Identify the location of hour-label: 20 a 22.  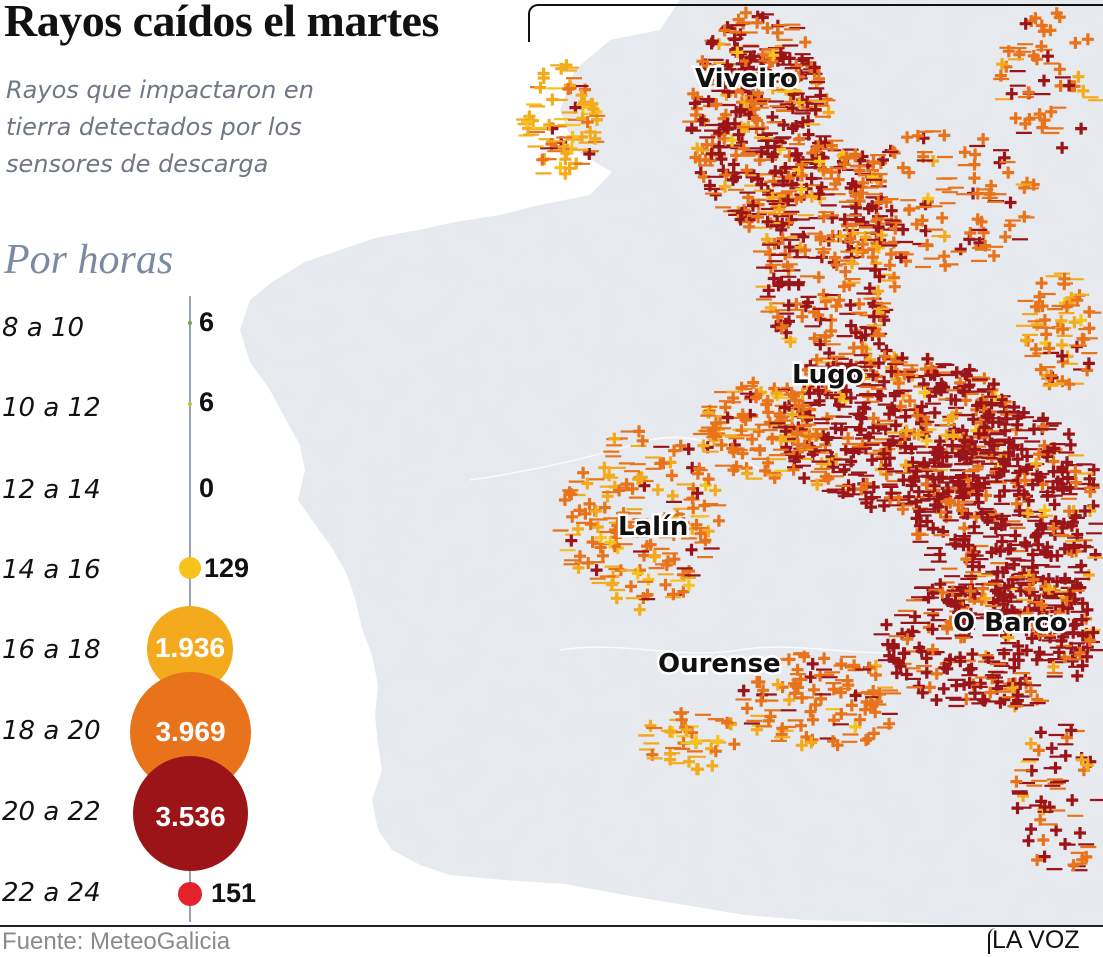
(51, 812).